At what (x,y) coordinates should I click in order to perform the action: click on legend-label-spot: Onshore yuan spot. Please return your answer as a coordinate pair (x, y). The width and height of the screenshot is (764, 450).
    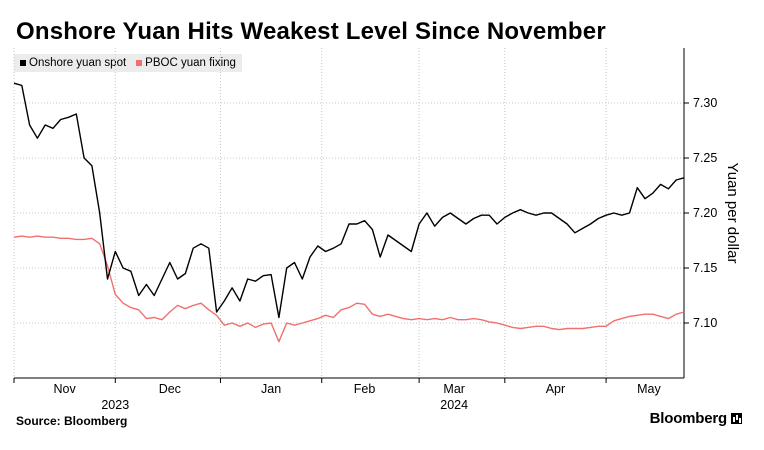
    Looking at the image, I should click on (78, 63).